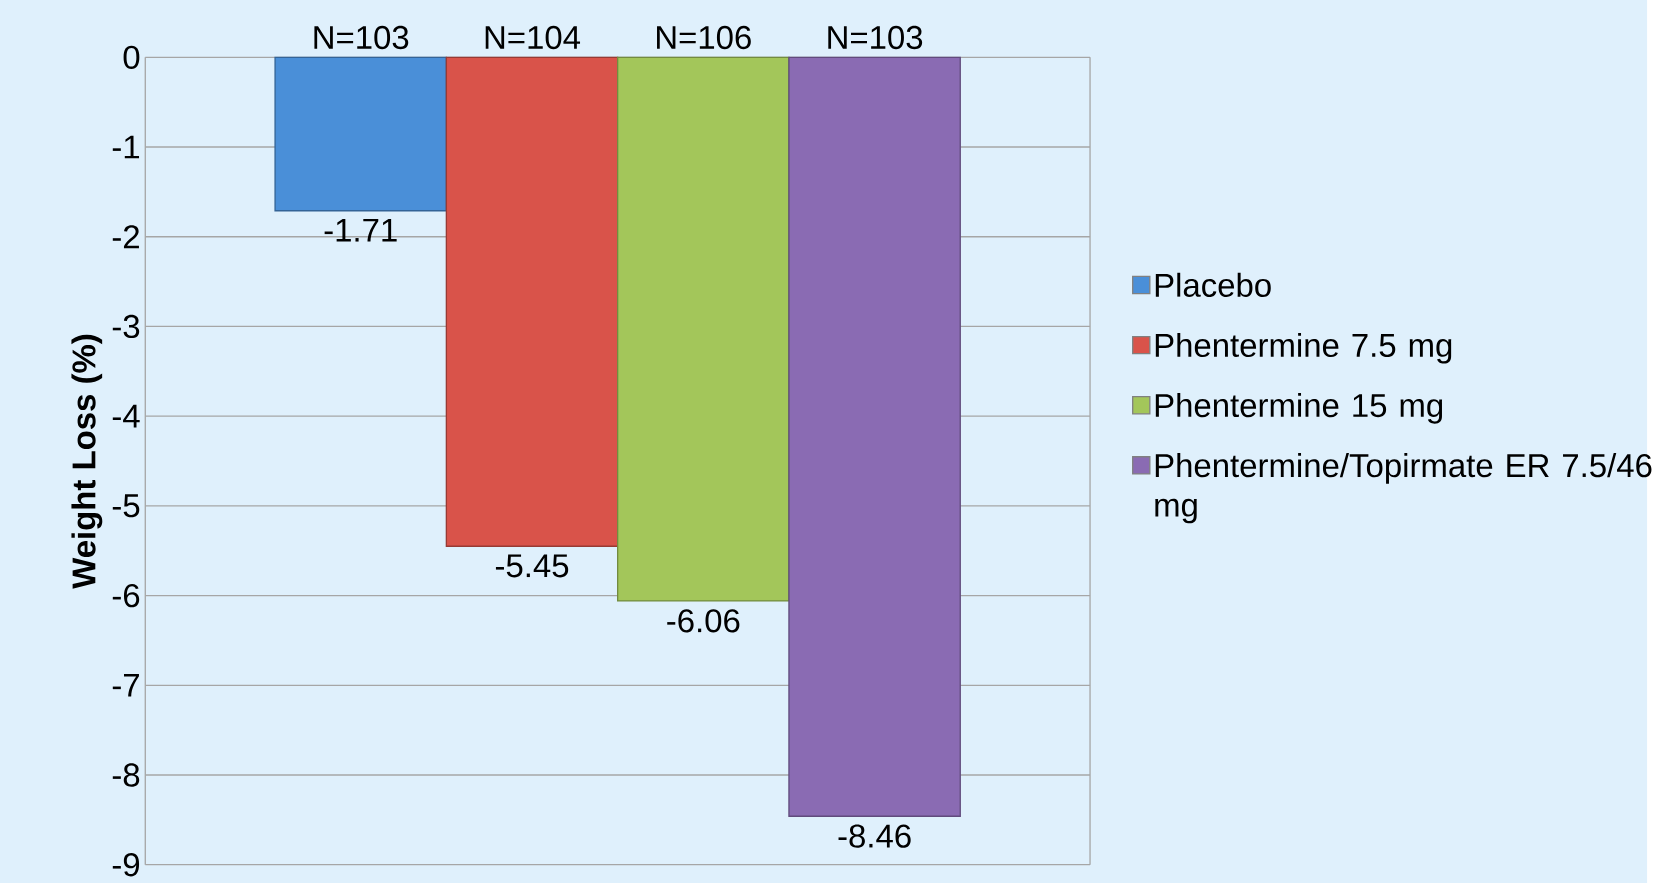 The width and height of the screenshot is (1667, 883). What do you see at coordinates (704, 37) in the screenshot?
I see `text: N=106` at bounding box center [704, 37].